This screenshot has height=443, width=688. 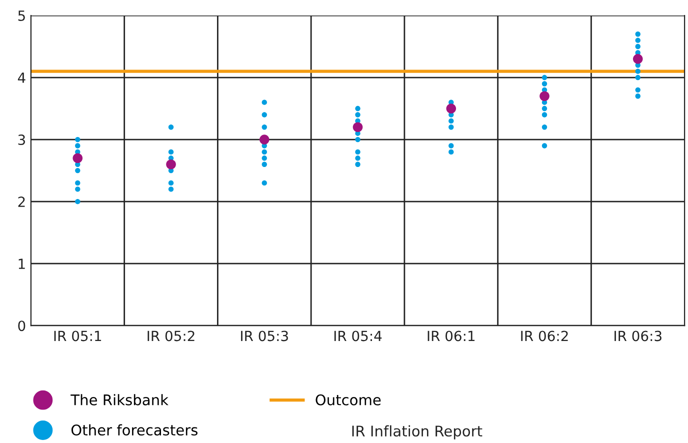 I want to click on y-tick-label: 2, so click(x=21, y=201).